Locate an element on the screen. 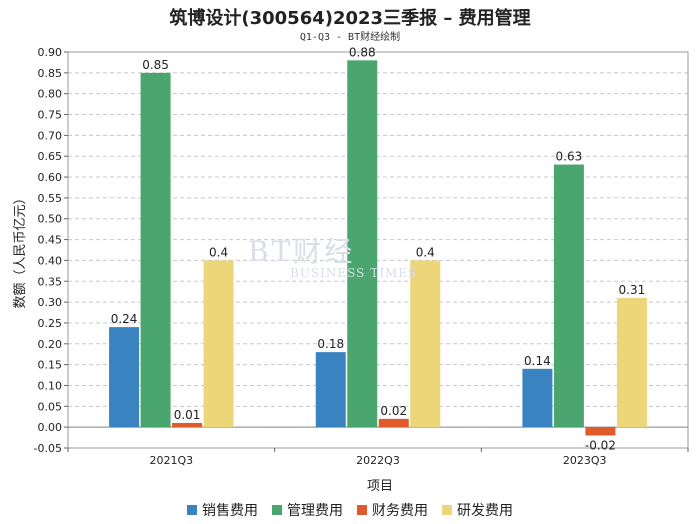 This screenshot has height=524, width=700. data-label: 0.88 is located at coordinates (362, 52).